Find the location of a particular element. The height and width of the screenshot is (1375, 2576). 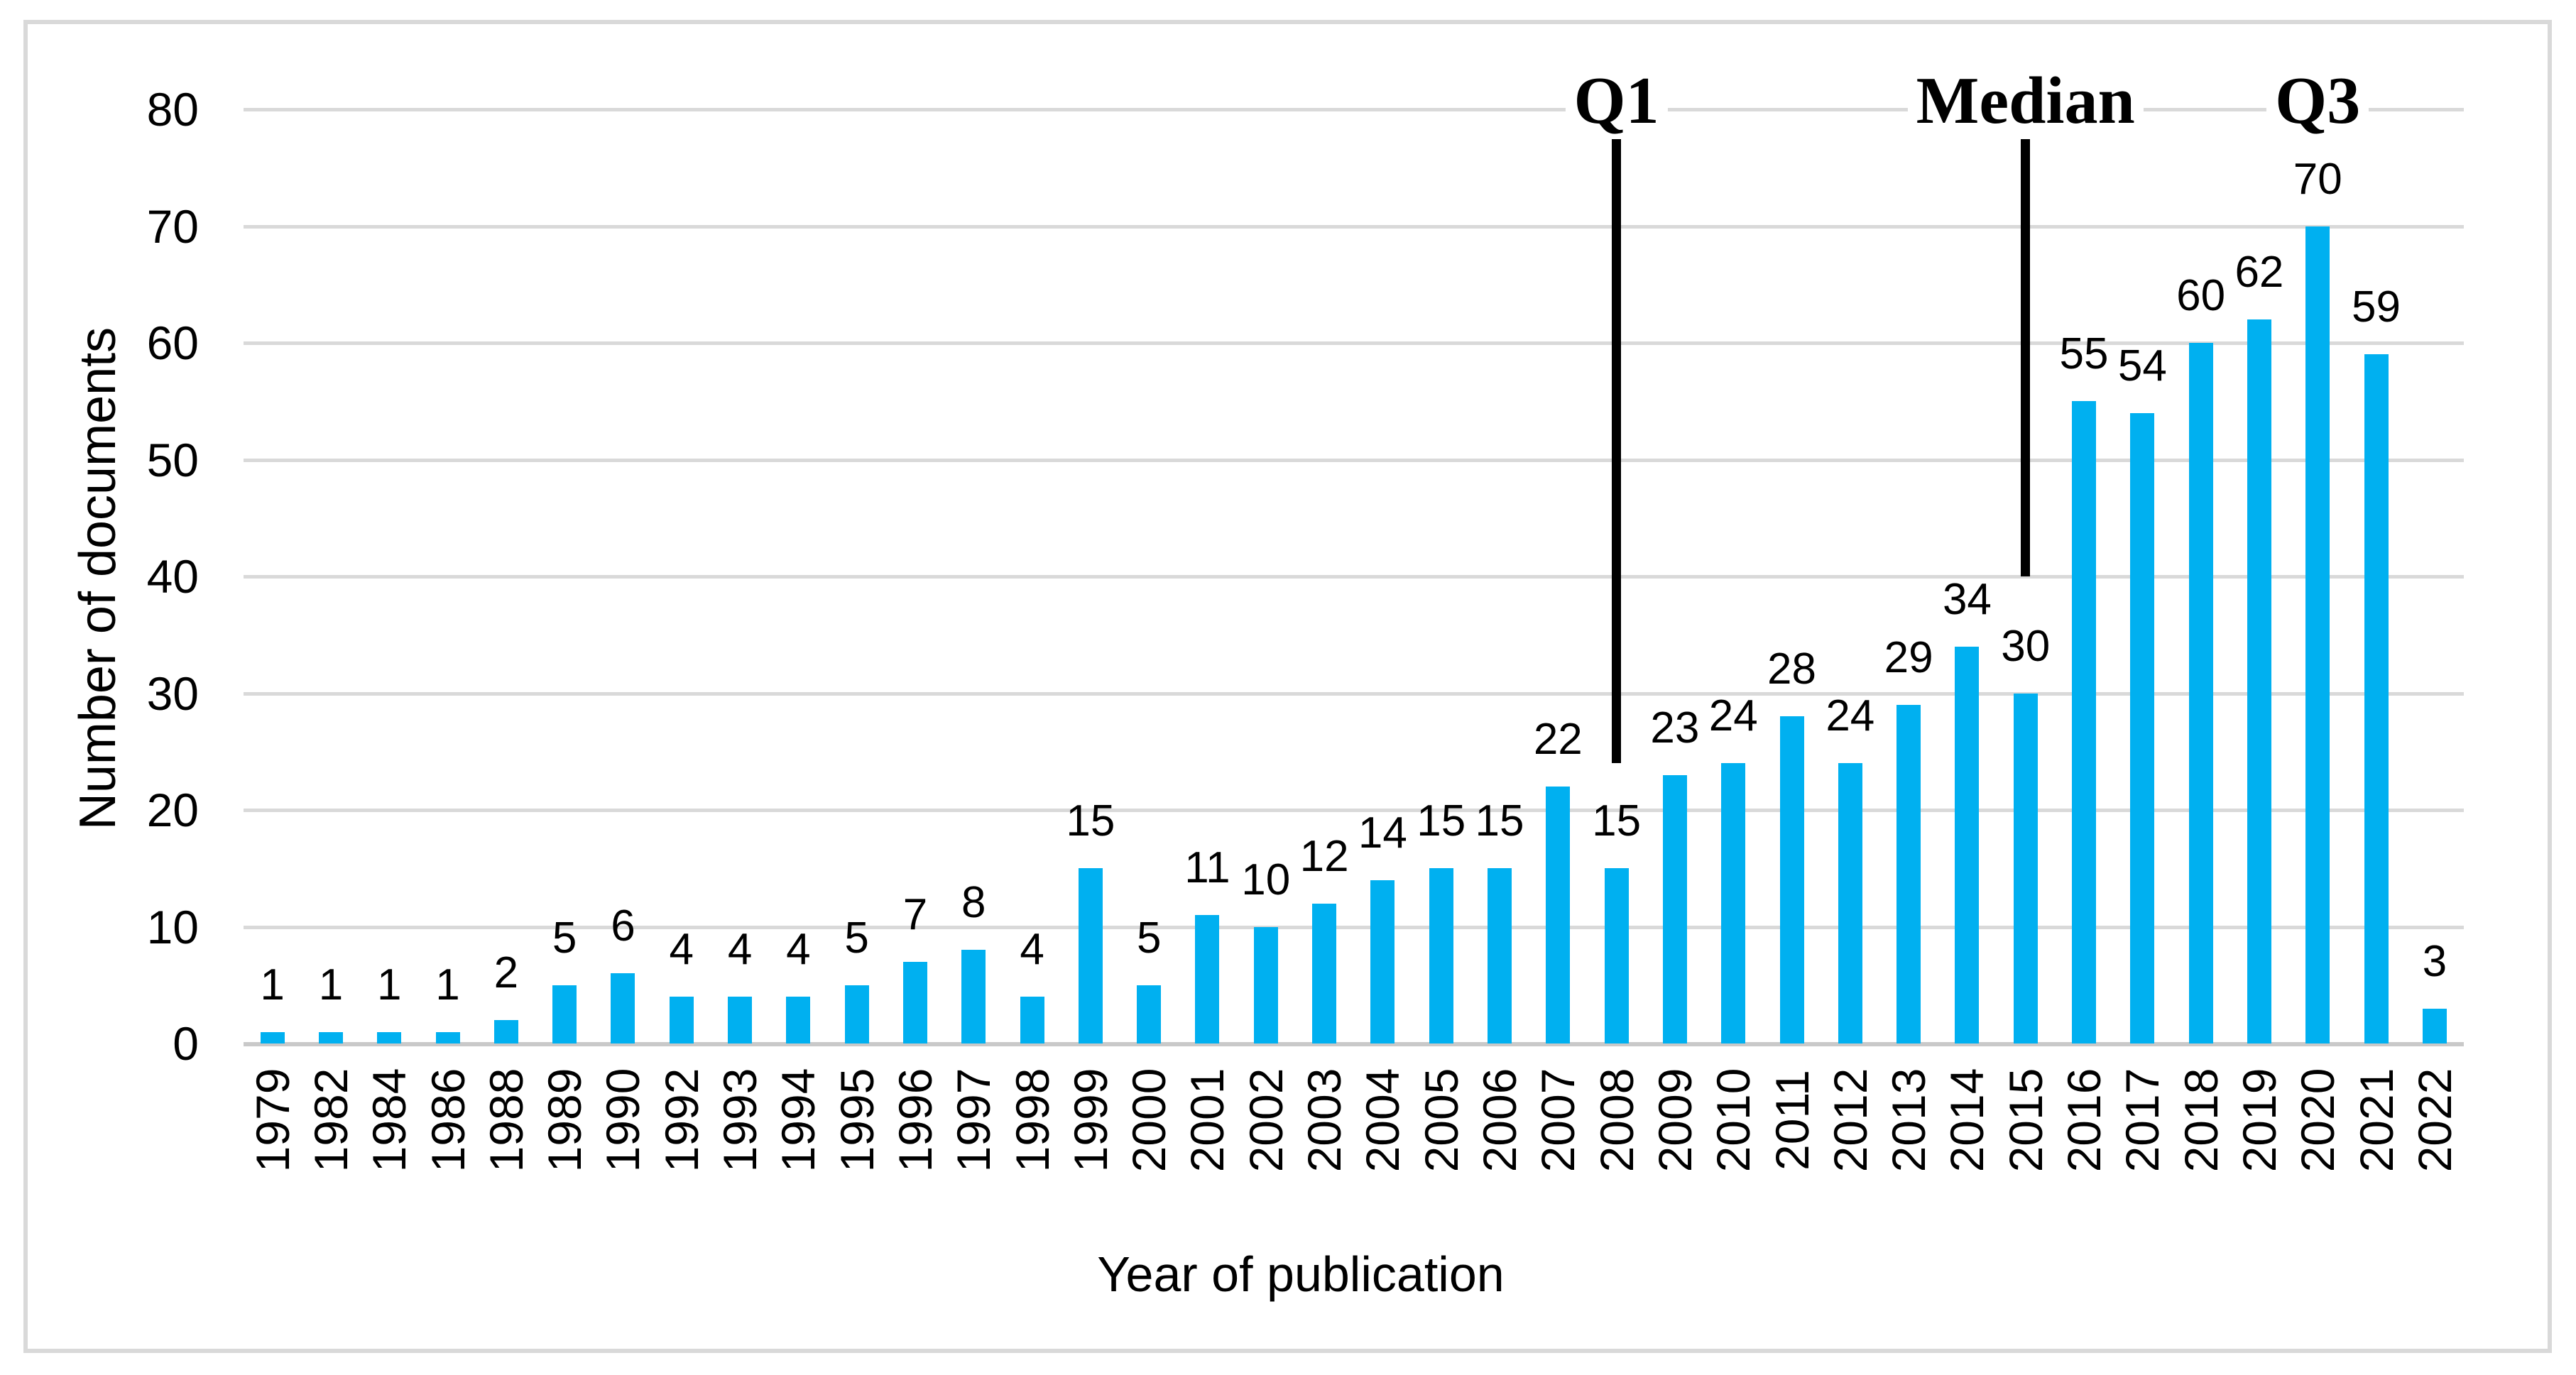

bar-2003 is located at coordinates (1324, 973).